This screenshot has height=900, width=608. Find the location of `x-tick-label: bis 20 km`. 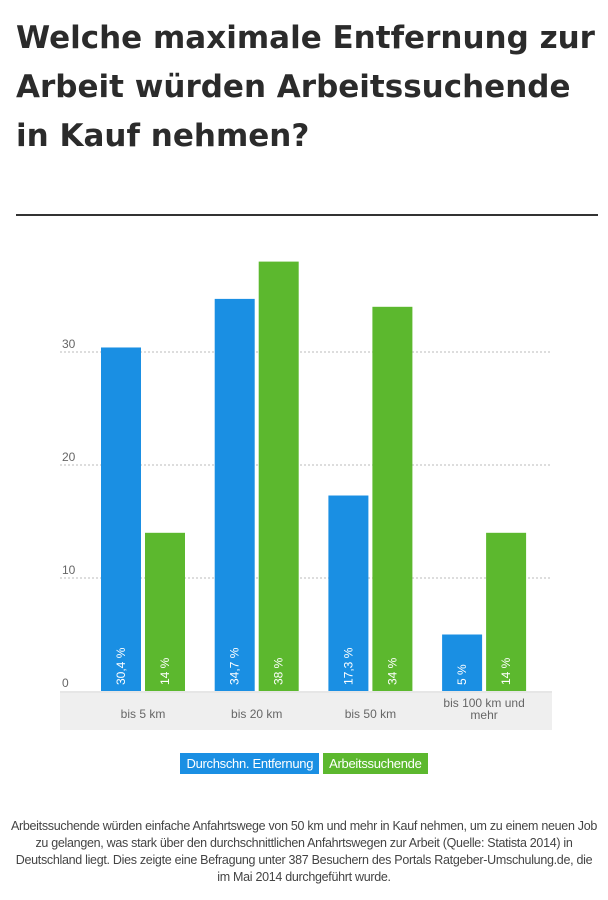

x-tick-label: bis 20 km is located at coordinates (256, 714).